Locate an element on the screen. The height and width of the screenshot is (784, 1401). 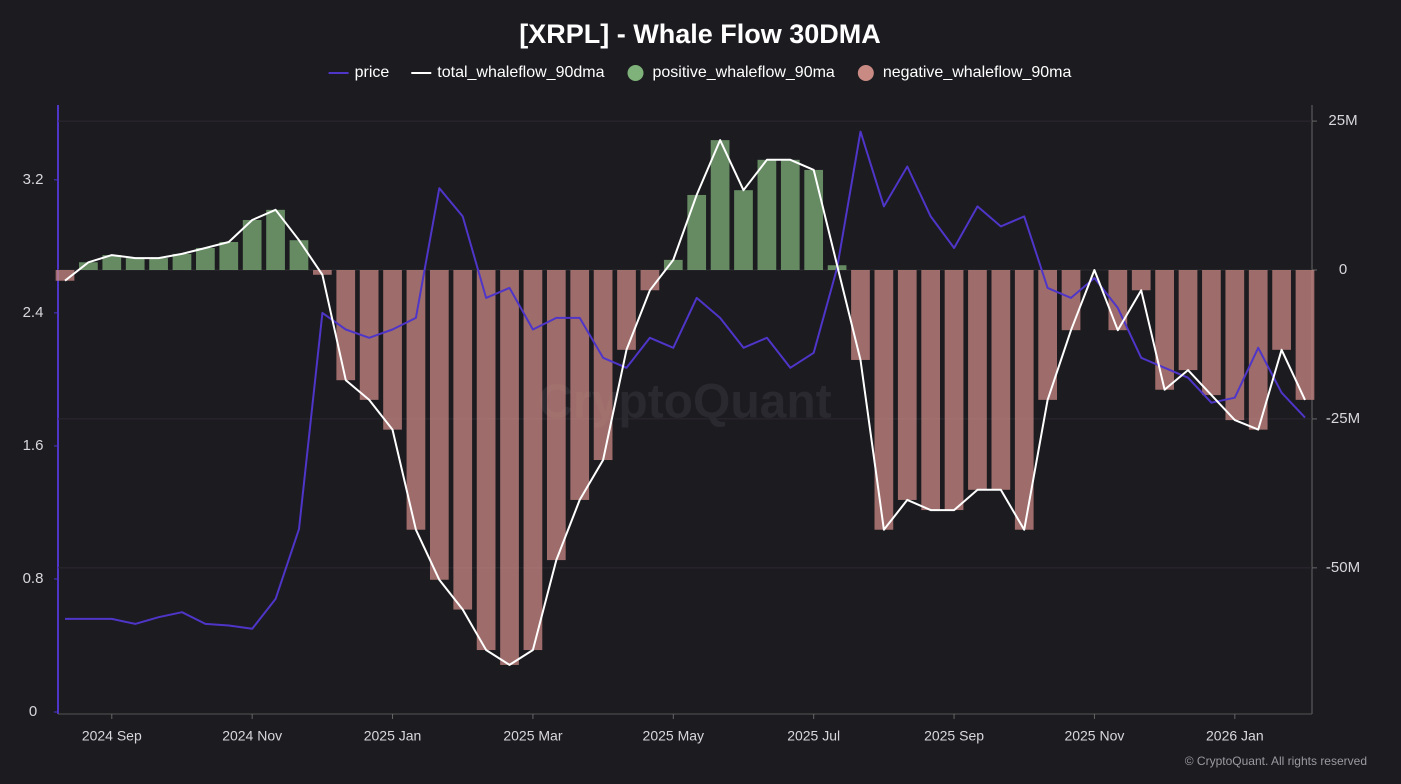
copyright: © CryptoQuant. All rights reserved is located at coordinates (1276, 761).